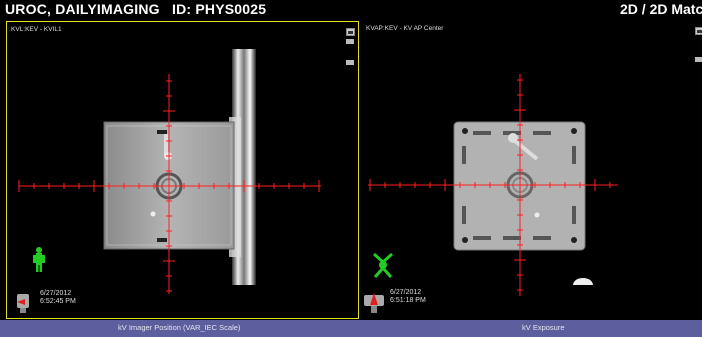 This screenshot has width=702, height=337. Describe the element at coordinates (350, 41) in the screenshot. I see `scroll-down-icon` at that location.